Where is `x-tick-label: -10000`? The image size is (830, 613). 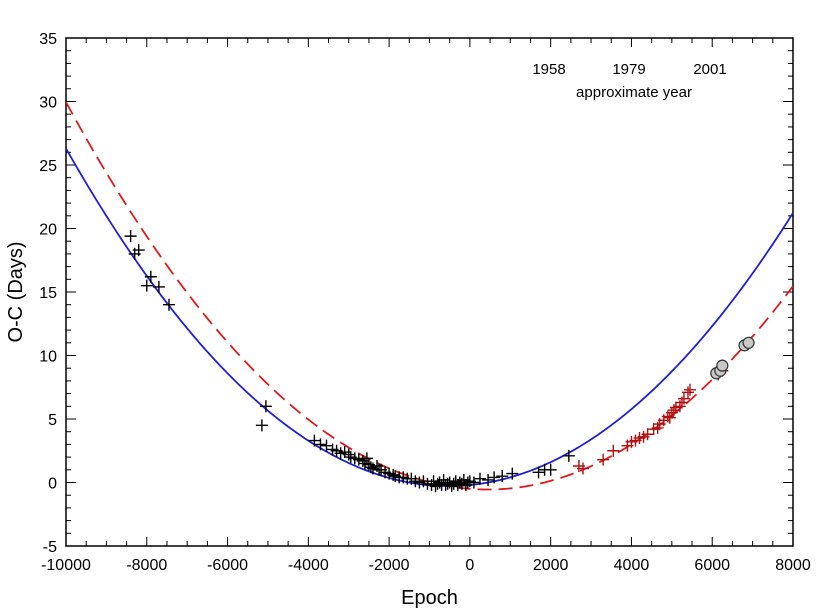 x-tick-label: -10000 is located at coordinates (66, 565).